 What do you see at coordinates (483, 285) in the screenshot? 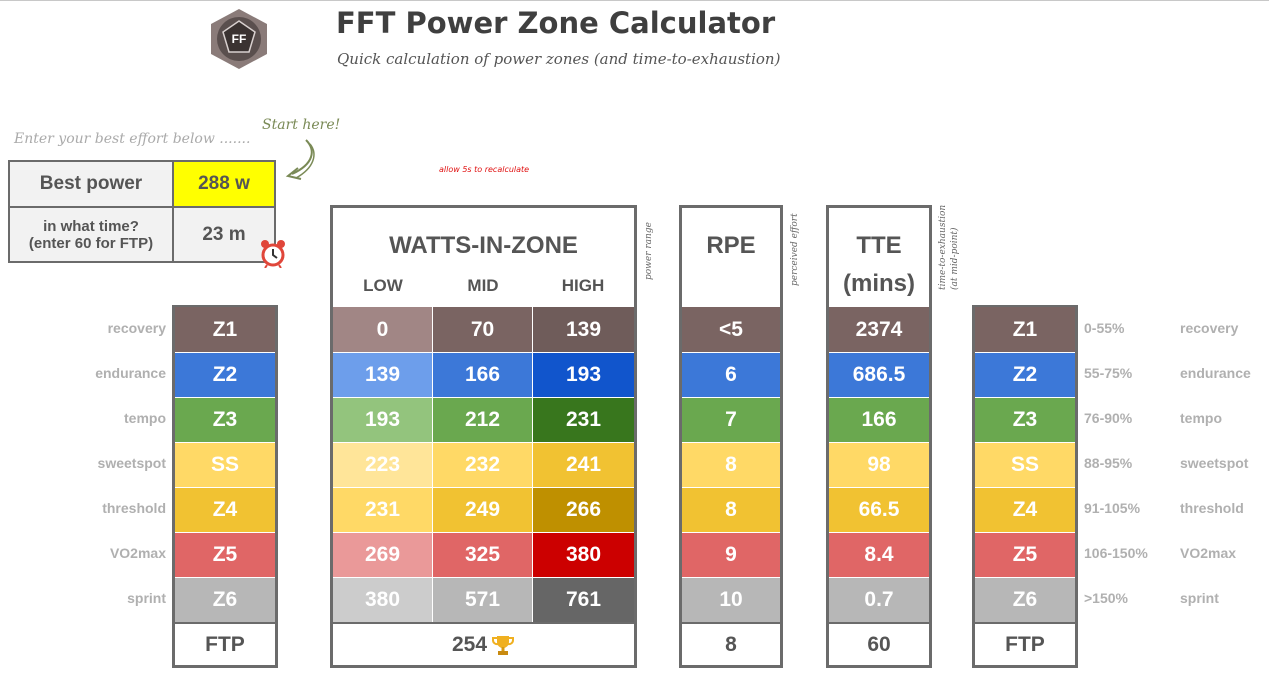
I see `mid-header: MID` at bounding box center [483, 285].